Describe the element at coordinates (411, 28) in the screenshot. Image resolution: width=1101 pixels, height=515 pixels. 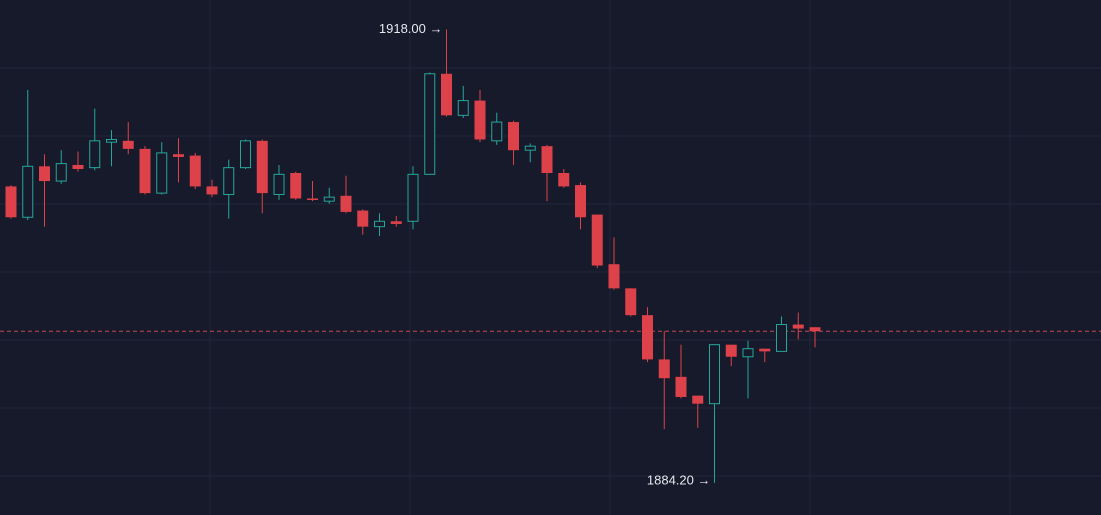
I see `high-label: 1918.00 →` at that location.